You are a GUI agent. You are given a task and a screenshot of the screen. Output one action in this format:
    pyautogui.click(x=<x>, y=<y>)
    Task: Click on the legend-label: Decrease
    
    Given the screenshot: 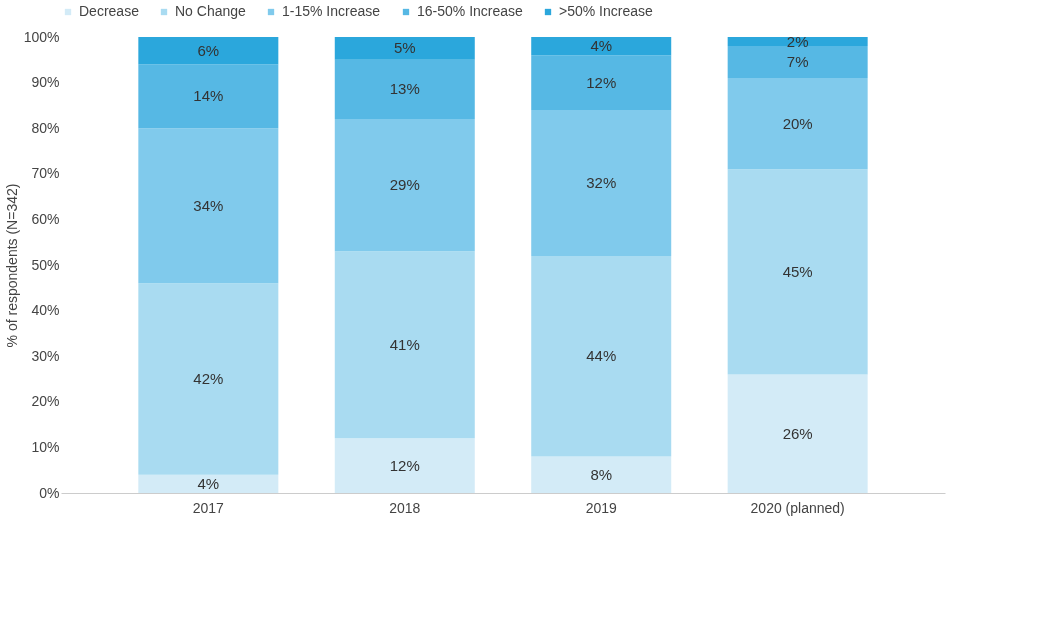 What is the action you would take?
    pyautogui.click(x=109, y=11)
    